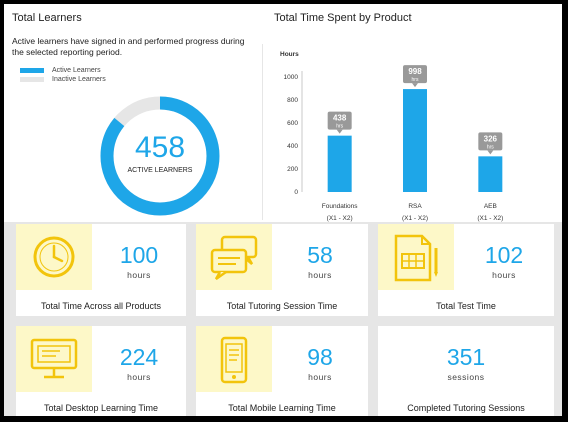 This screenshot has width=568, height=422. I want to click on clock-icon, so click(54, 257).